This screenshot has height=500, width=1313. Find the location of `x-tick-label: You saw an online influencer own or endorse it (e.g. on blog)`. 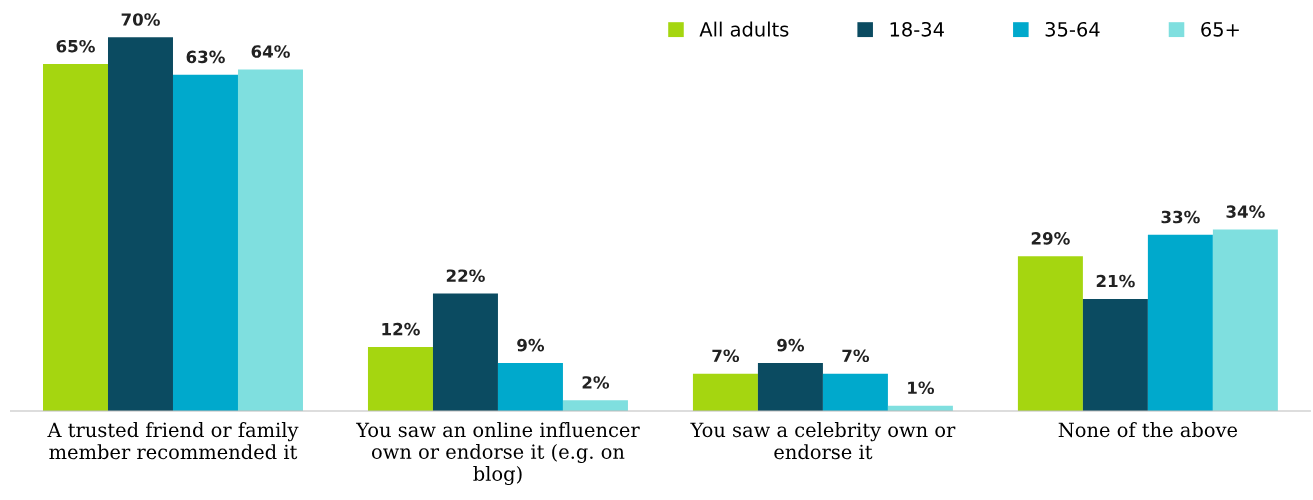

x-tick-label: You saw an online influencer own or endorse it (e.g. on blog) is located at coordinates (497, 454).